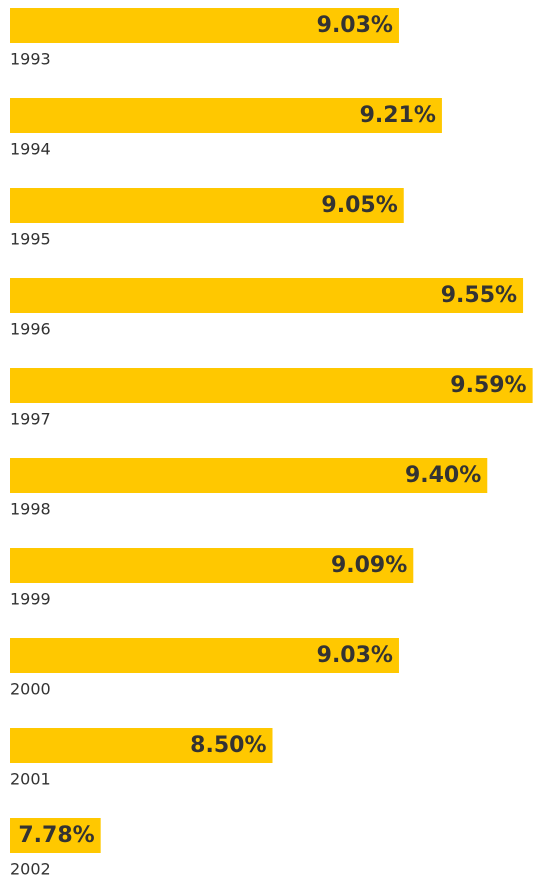  What do you see at coordinates (30, 239) in the screenshot?
I see `category-label: 1995` at bounding box center [30, 239].